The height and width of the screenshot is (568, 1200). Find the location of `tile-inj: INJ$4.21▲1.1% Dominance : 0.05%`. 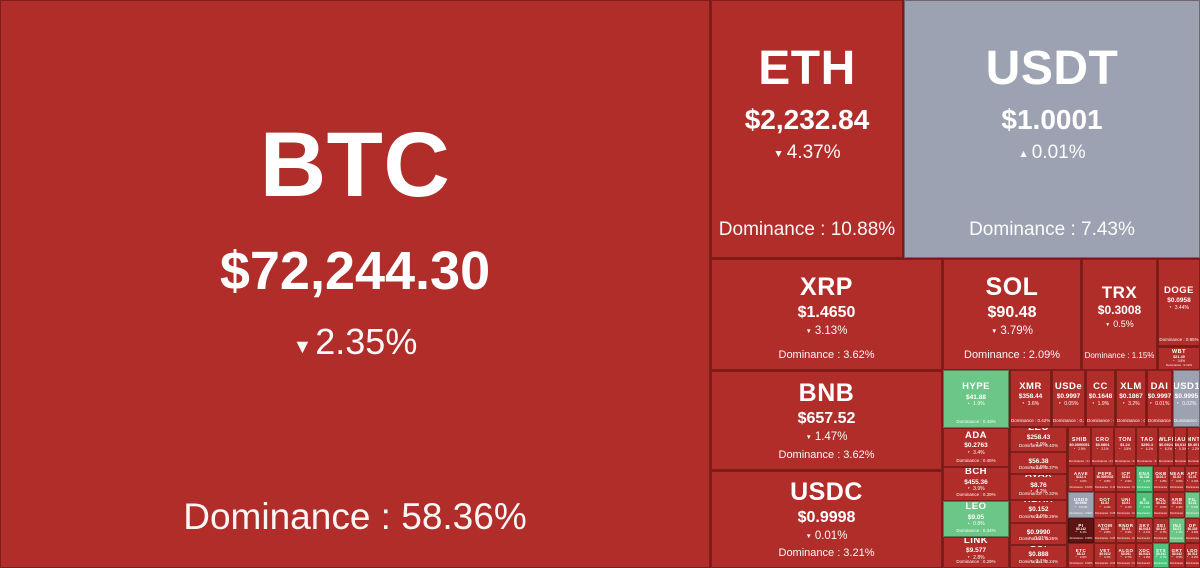

tile-inj: INJ$4.21▲1.1% Dominance : 0.05% is located at coordinates (1177, 530).